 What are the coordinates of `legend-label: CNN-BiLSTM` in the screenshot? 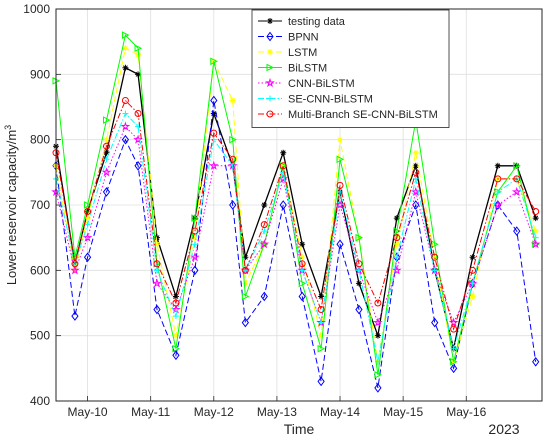 It's located at (321, 84).